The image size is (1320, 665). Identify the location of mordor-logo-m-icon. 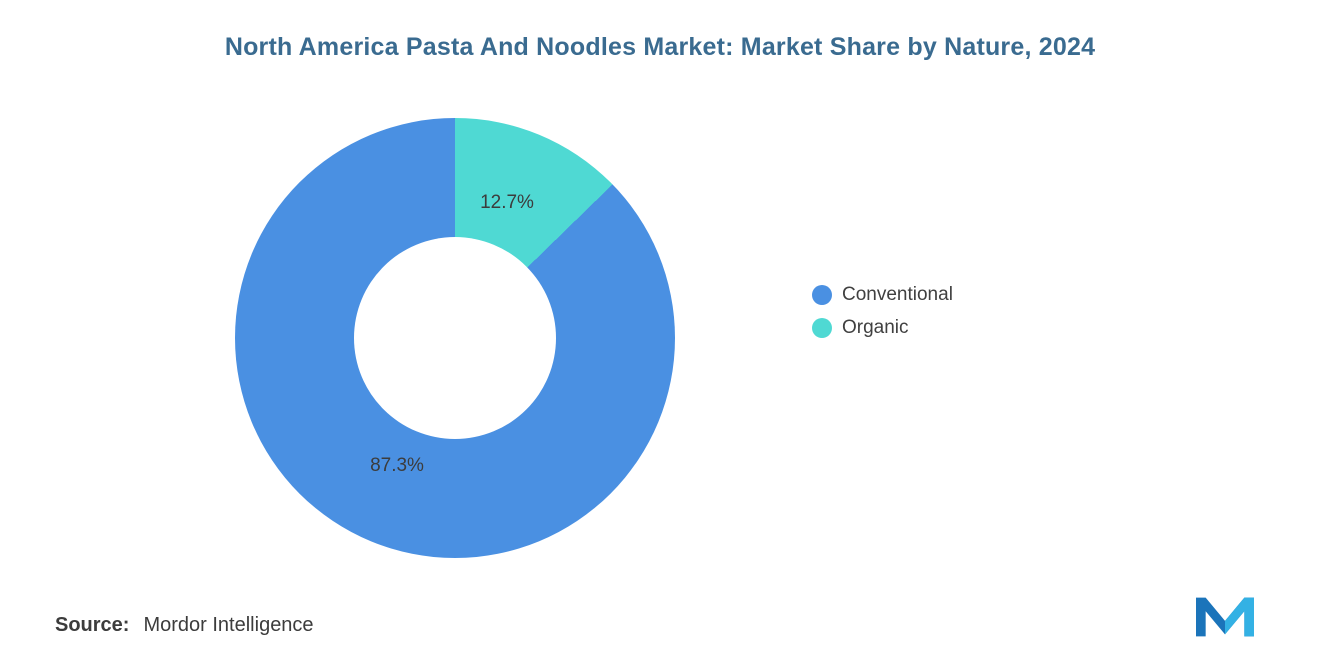
(1225, 617).